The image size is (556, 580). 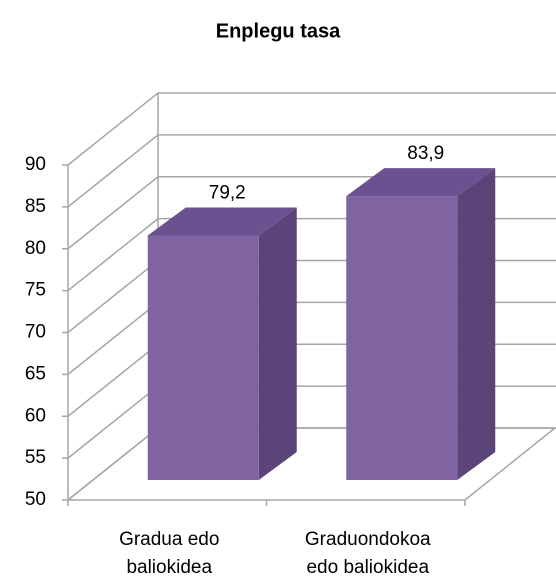 I want to click on x-tick-label: Graduondokoa edo baliokidea, so click(x=367, y=553).